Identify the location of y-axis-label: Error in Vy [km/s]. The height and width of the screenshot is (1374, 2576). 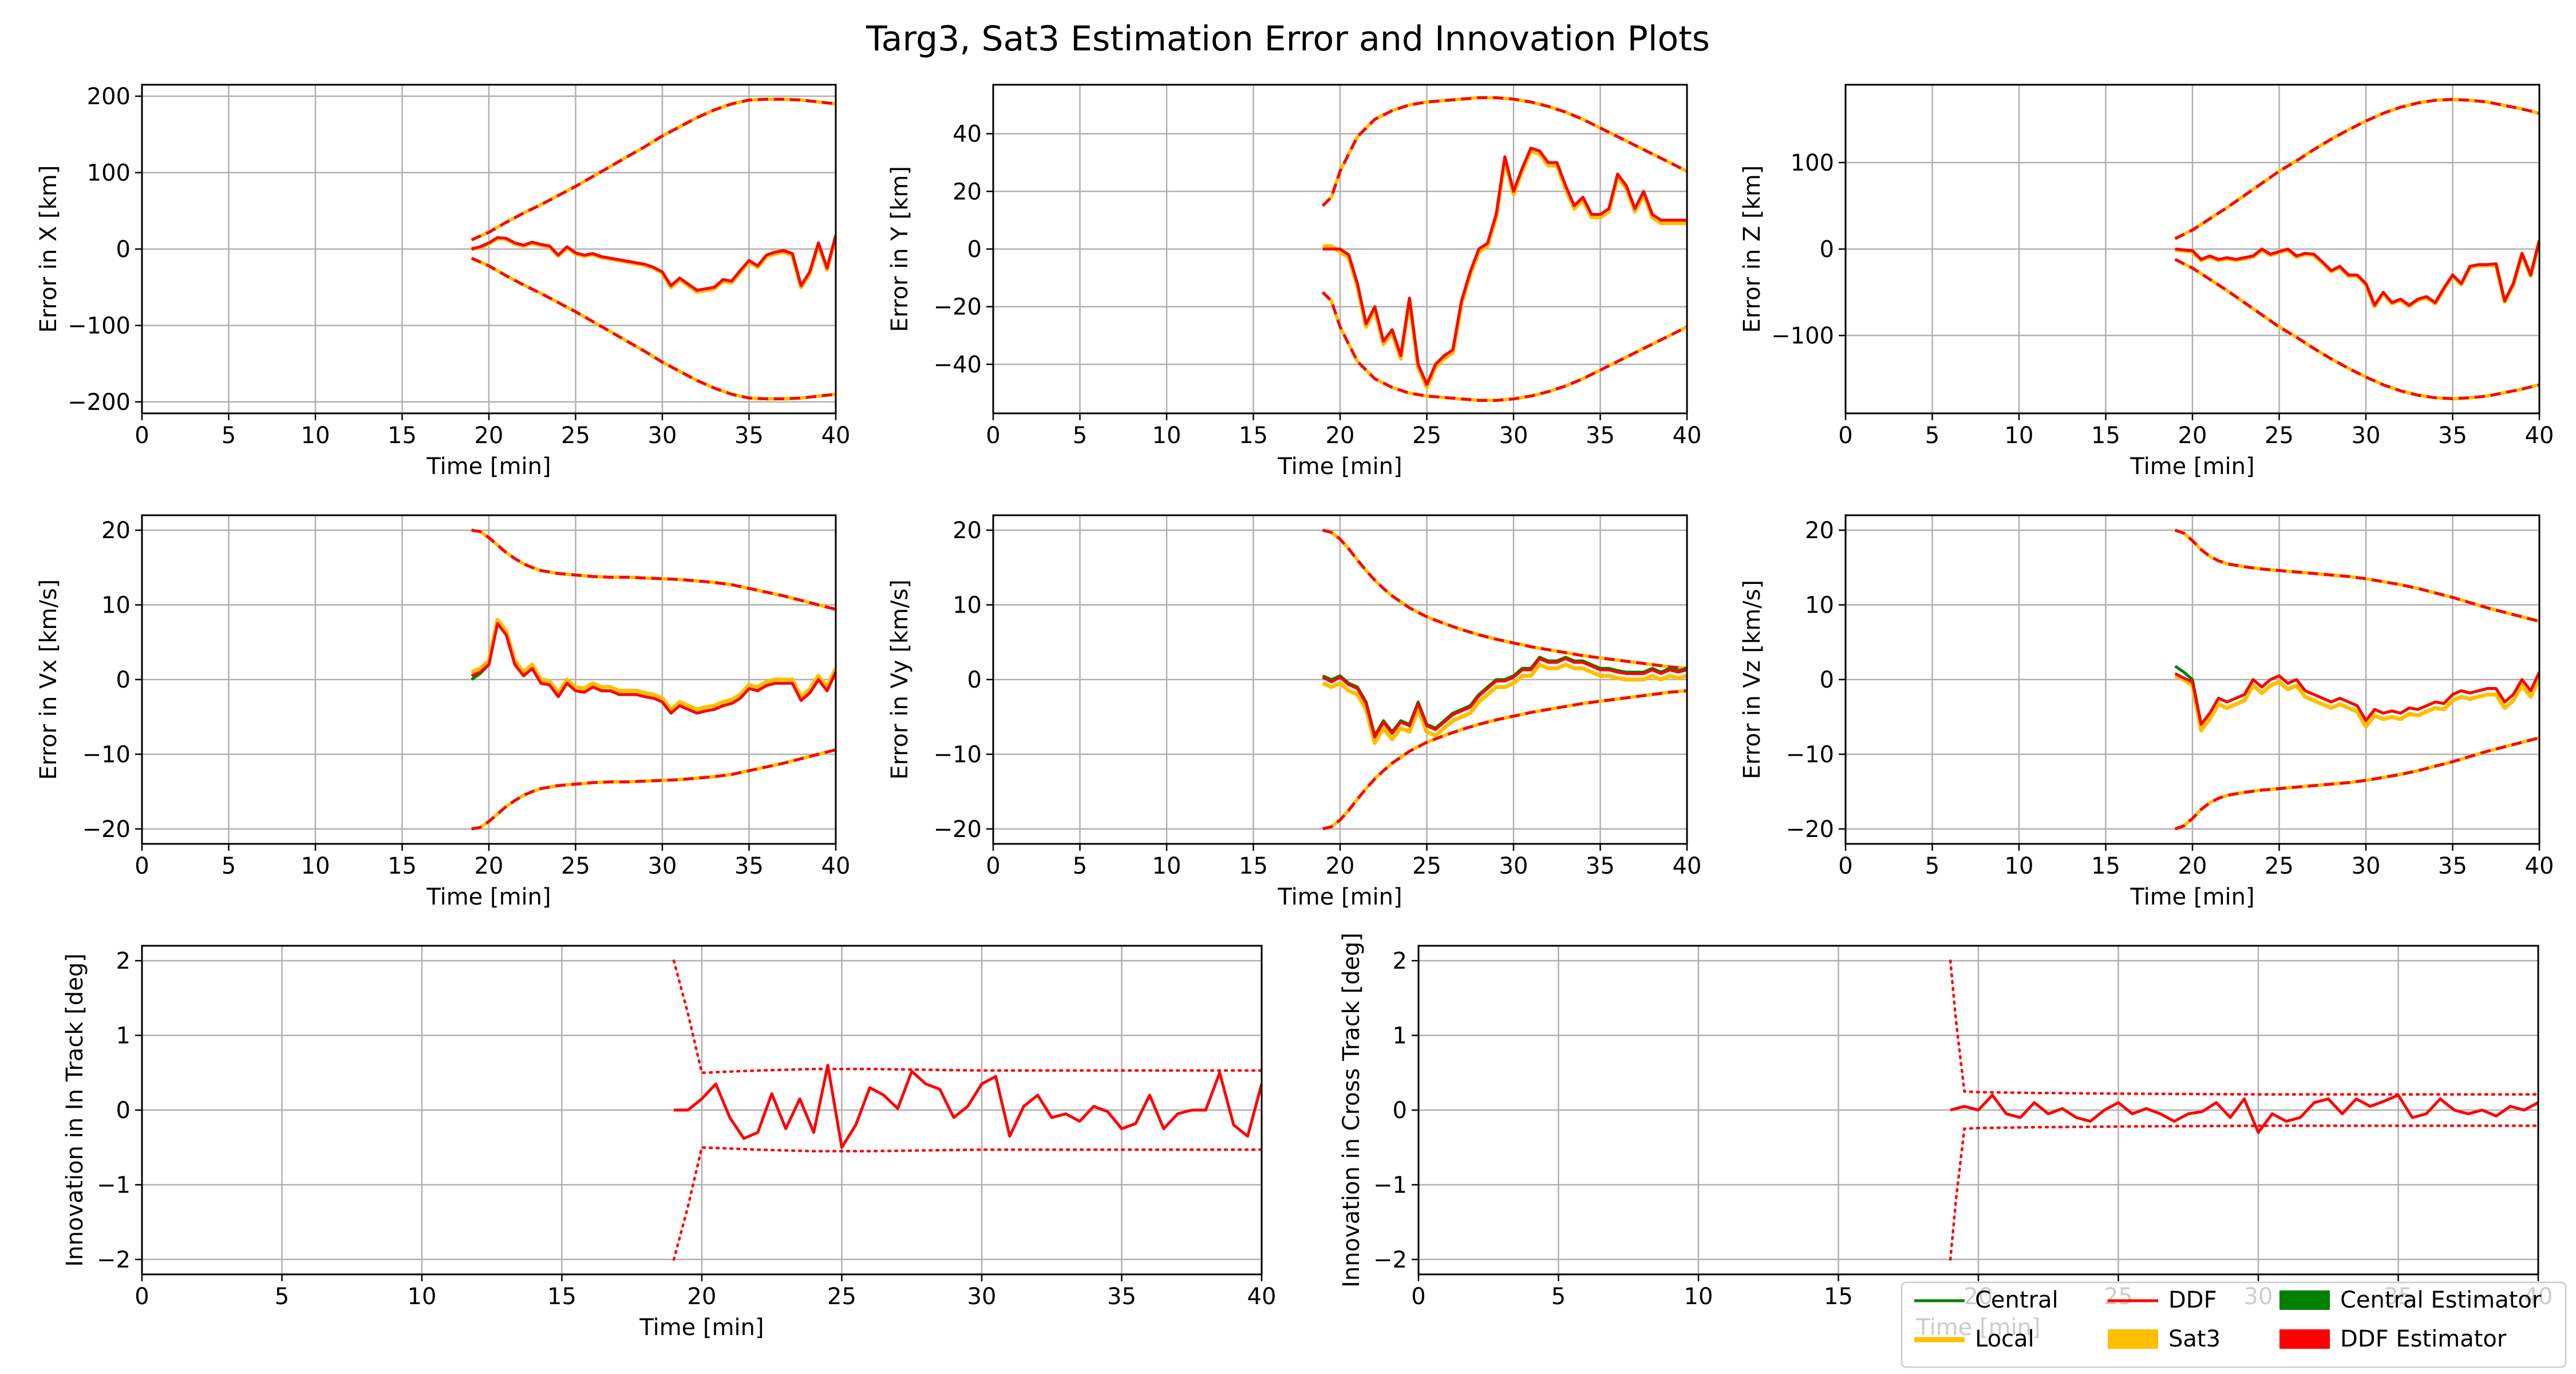
(900, 680).